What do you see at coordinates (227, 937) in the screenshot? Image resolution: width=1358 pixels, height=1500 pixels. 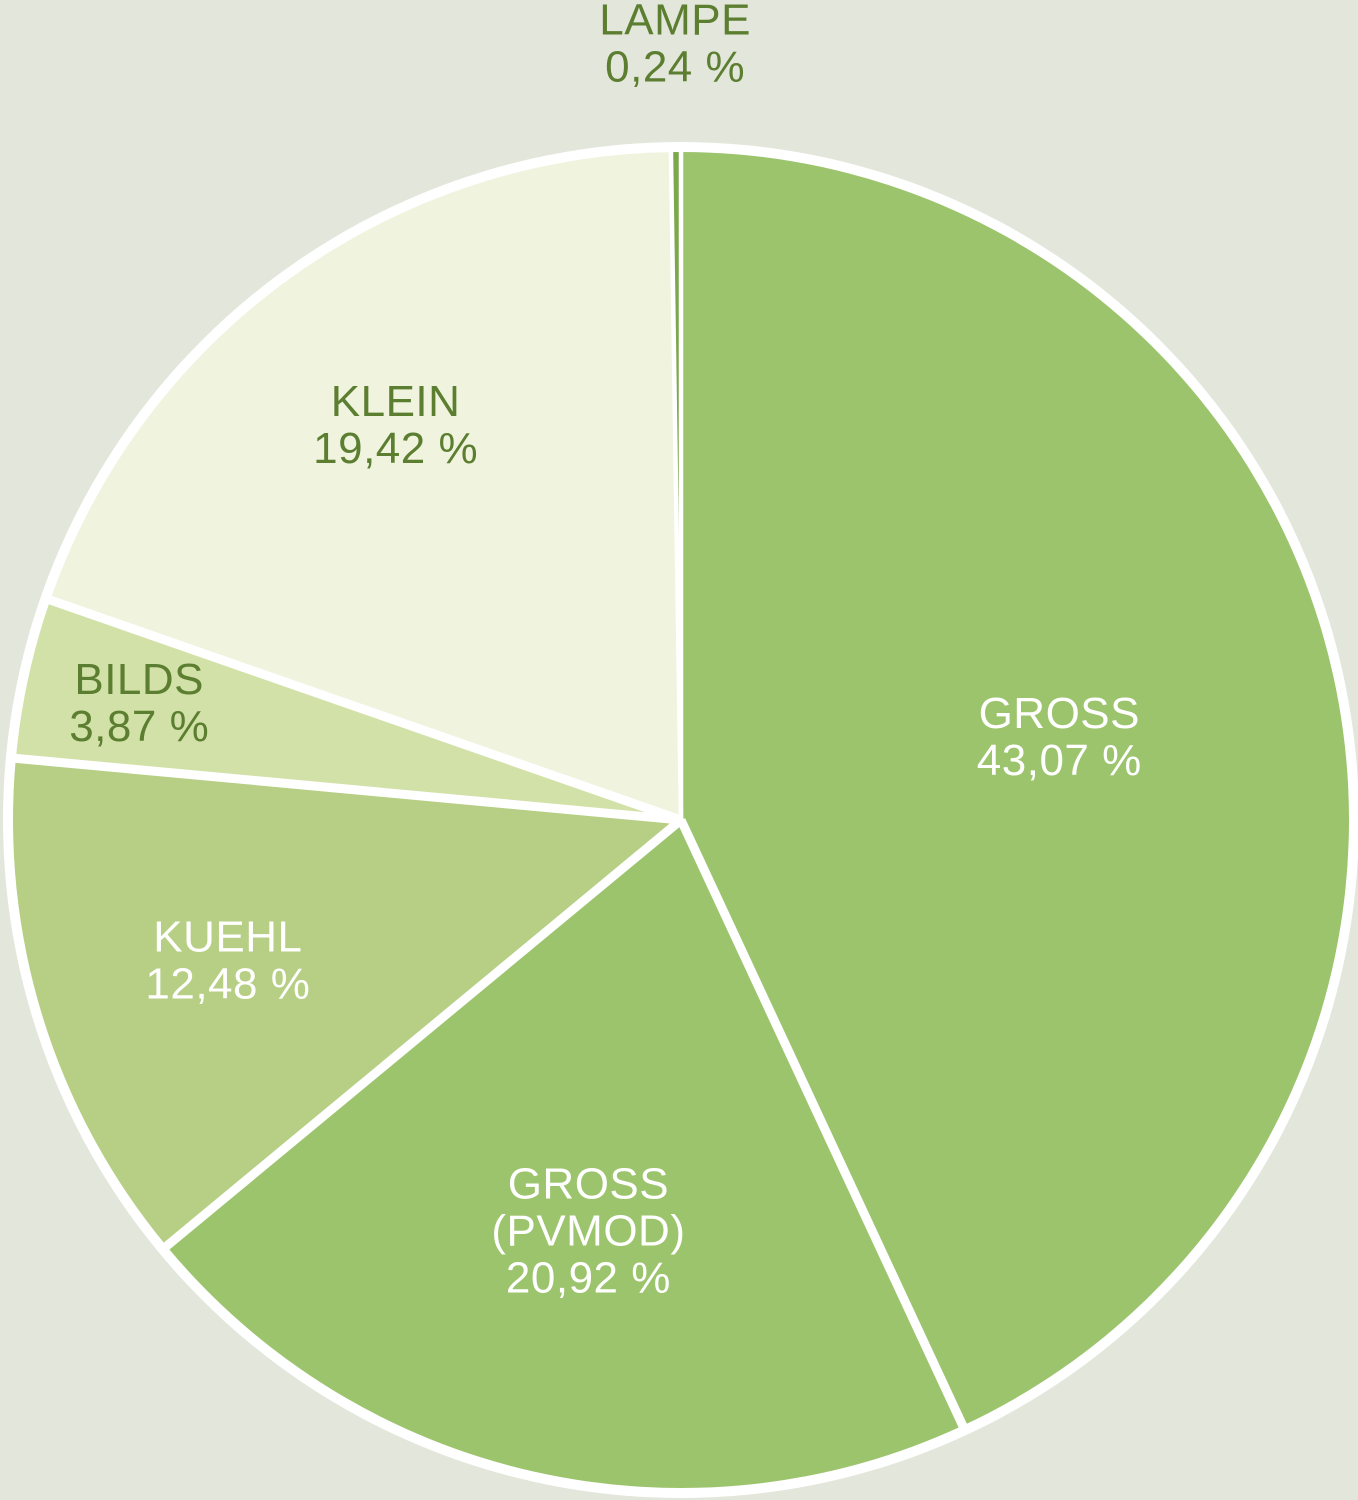 I see `slice-label-name: KUEHL` at bounding box center [227, 937].